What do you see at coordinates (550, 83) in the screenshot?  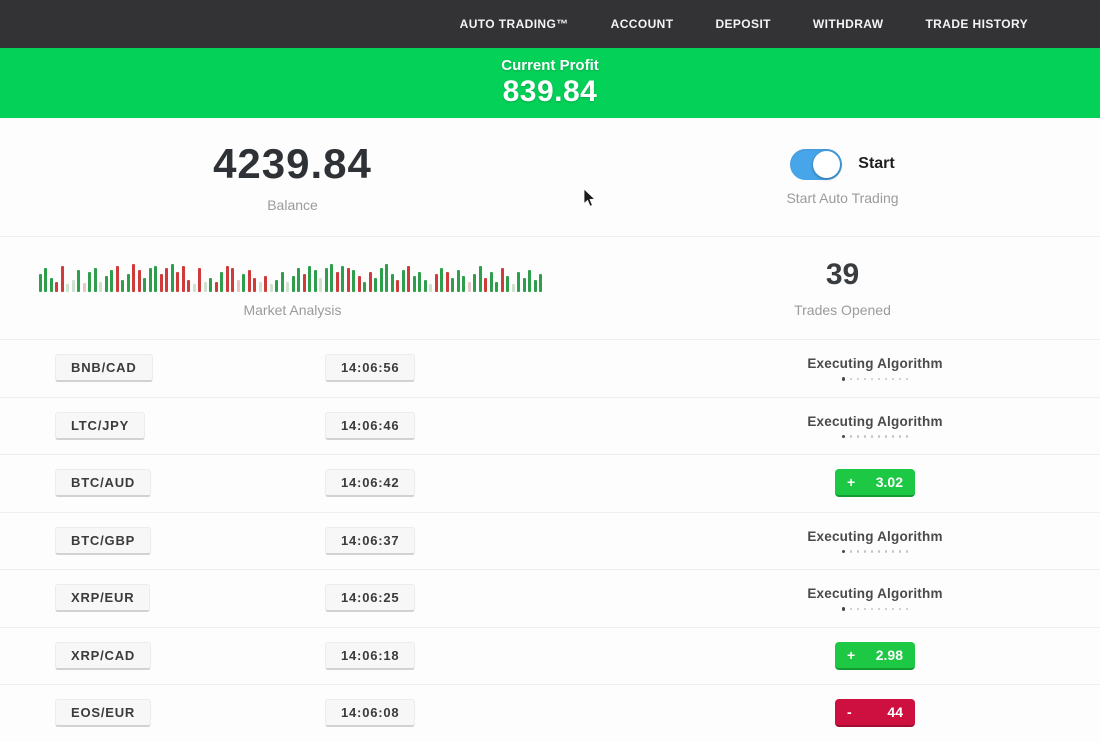 I see `profit-banner: Current Profit 839.84` at bounding box center [550, 83].